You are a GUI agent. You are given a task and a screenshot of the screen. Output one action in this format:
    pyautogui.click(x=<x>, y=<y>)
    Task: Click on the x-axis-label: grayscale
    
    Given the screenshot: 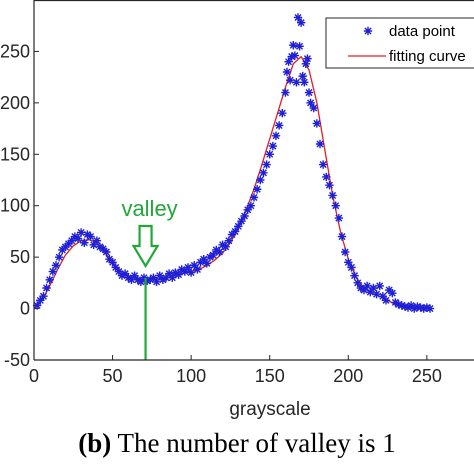 What is the action you would take?
    pyautogui.click(x=269, y=409)
    